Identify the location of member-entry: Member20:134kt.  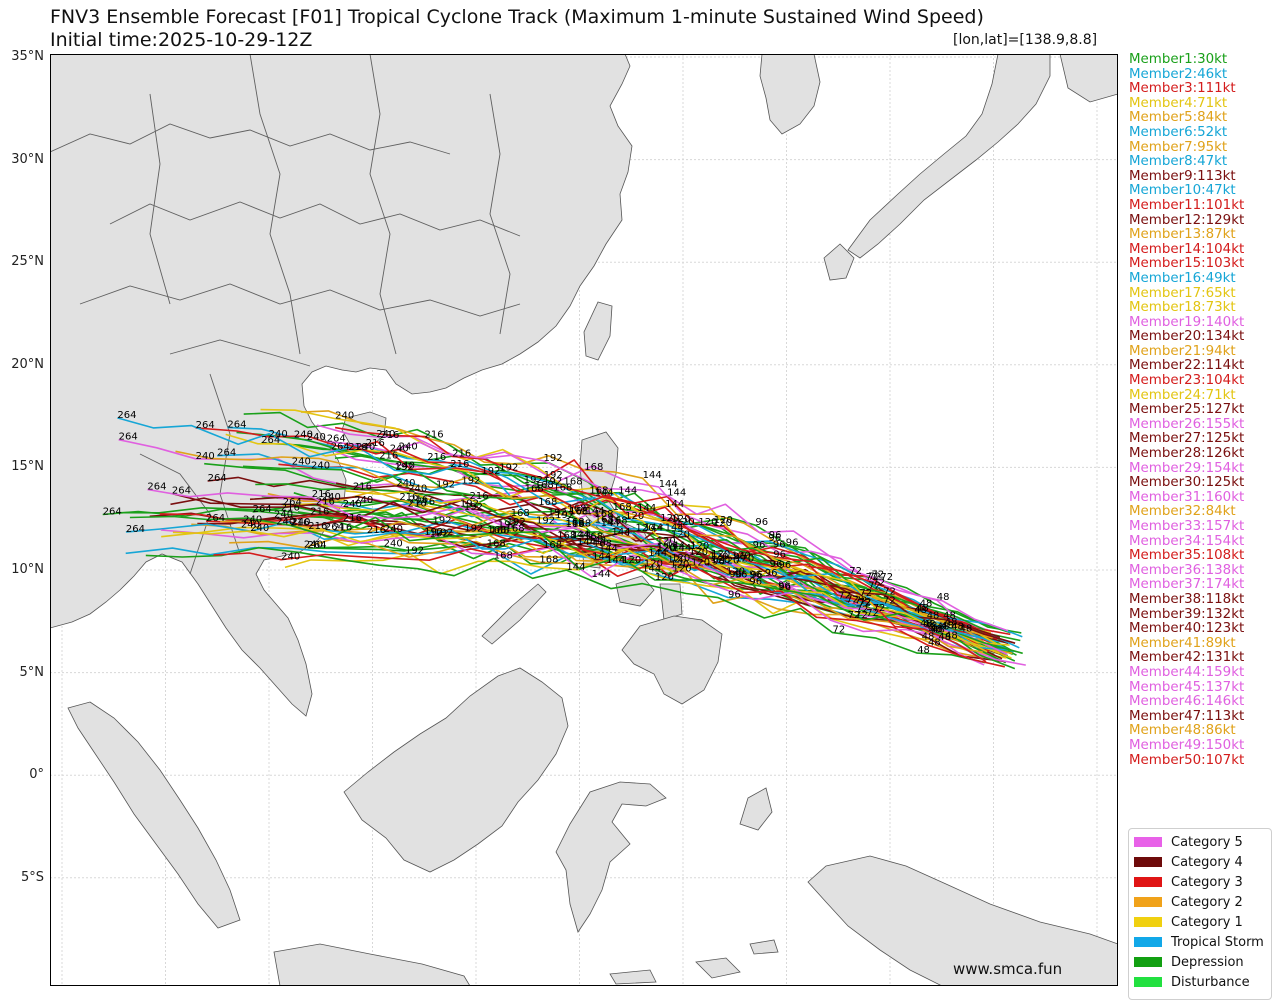
(1187, 337).